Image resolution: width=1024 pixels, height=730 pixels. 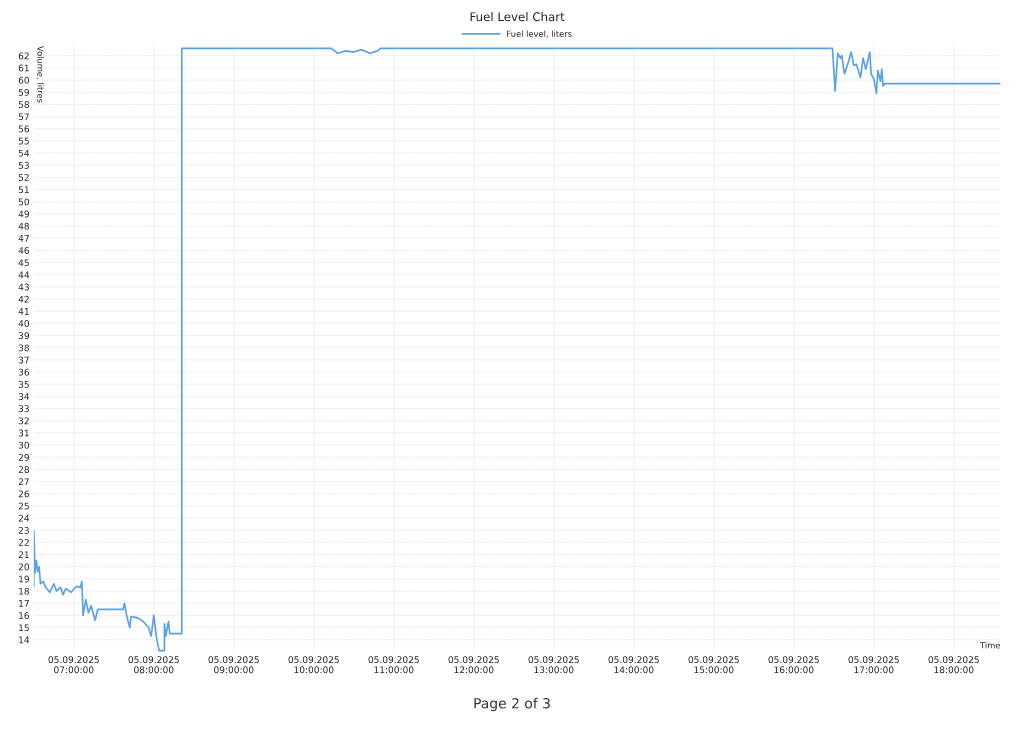 What do you see at coordinates (23, 384) in the screenshot?
I see `y-tick-label: 35` at bounding box center [23, 384].